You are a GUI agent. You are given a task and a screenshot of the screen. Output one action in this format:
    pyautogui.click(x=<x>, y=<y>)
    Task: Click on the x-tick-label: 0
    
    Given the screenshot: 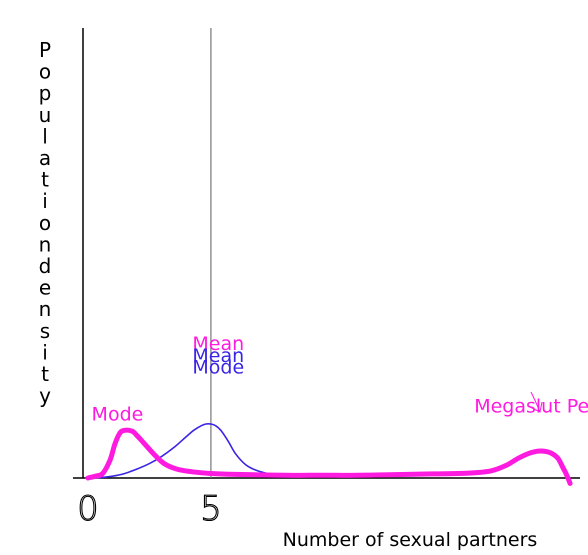 What is the action you would take?
    pyautogui.click(x=88, y=509)
    